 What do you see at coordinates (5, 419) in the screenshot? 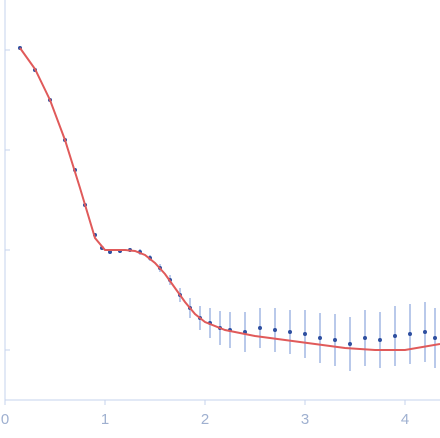
I see `x-tick-label: 0` at bounding box center [5, 419].